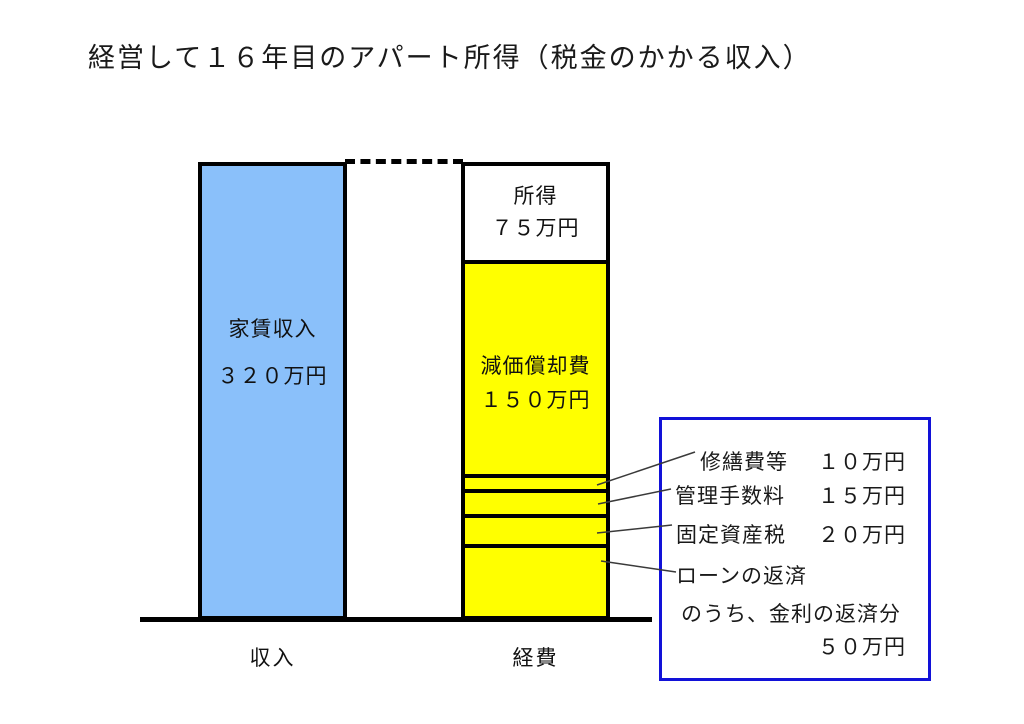 The image size is (1024, 724). I want to click on legend-loan-line2: のうち、金利の返済分, so click(791, 614).